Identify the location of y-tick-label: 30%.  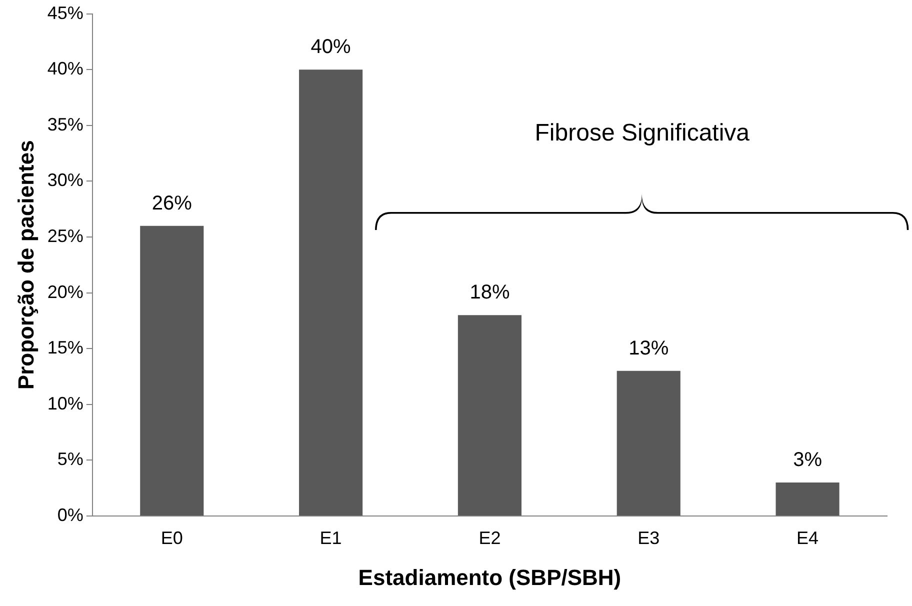
(65, 180).